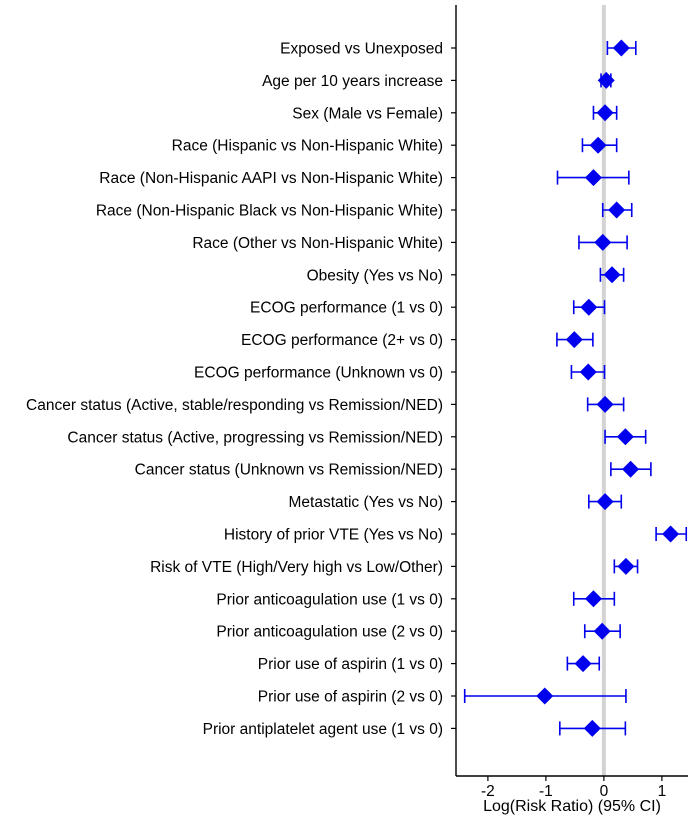 The height and width of the screenshot is (822, 688). Describe the element at coordinates (572, 806) in the screenshot. I see `x-axis-title: Log(Risk Ratio) (95% CI)` at that location.